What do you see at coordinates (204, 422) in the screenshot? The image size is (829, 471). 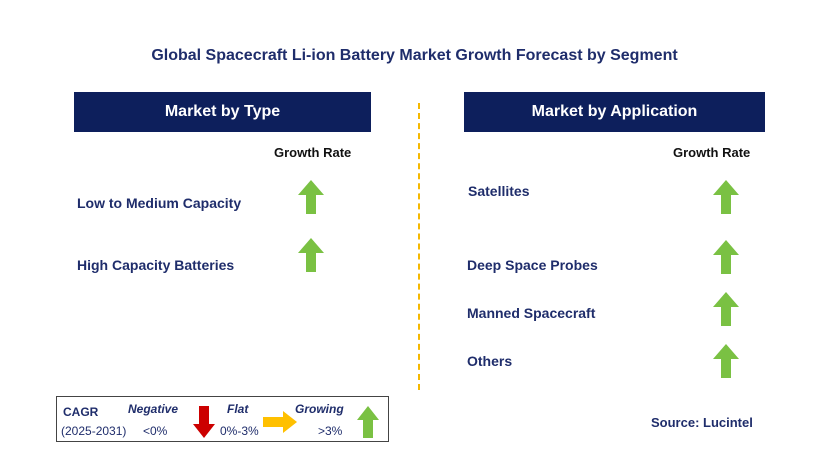 I see `arrow-down-icon` at bounding box center [204, 422].